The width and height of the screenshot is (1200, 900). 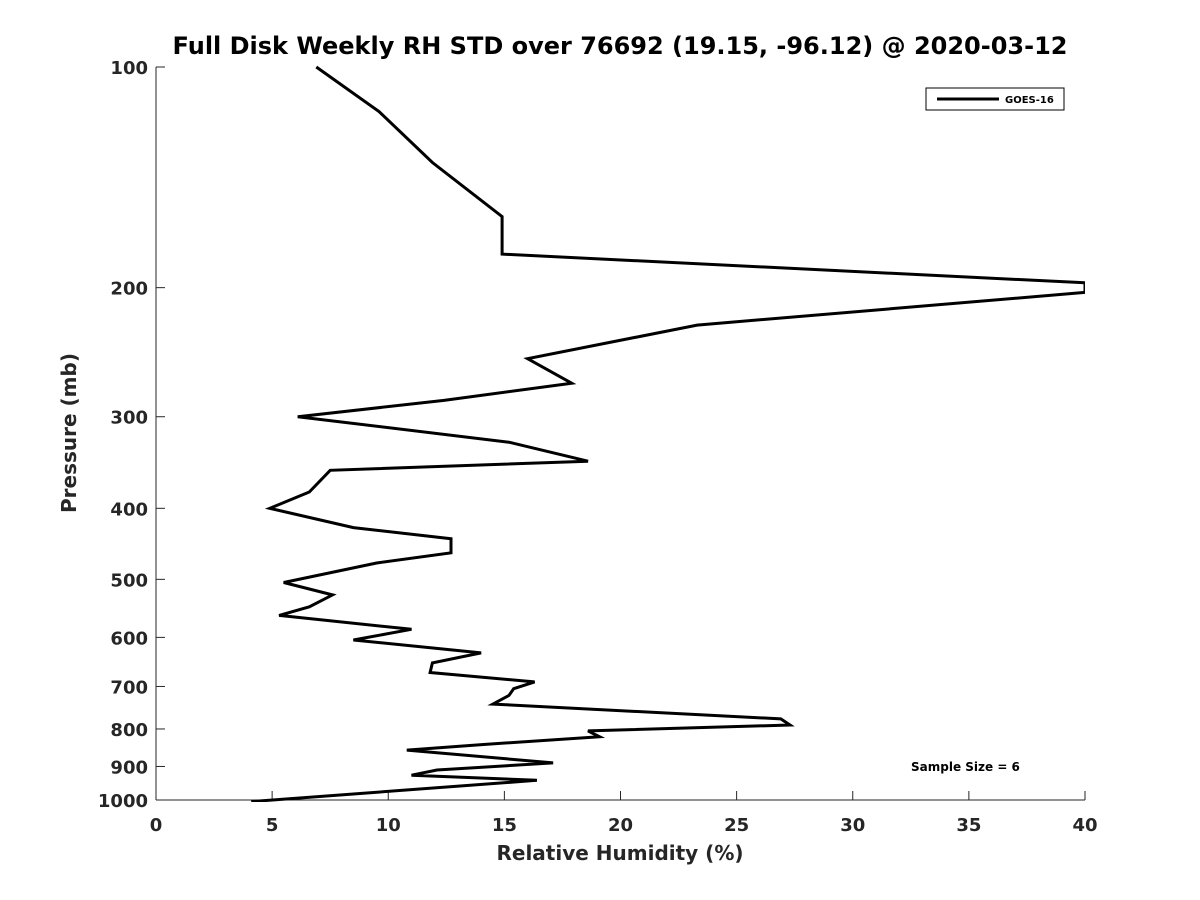 I want to click on x-tick-label: 10, so click(x=388, y=825).